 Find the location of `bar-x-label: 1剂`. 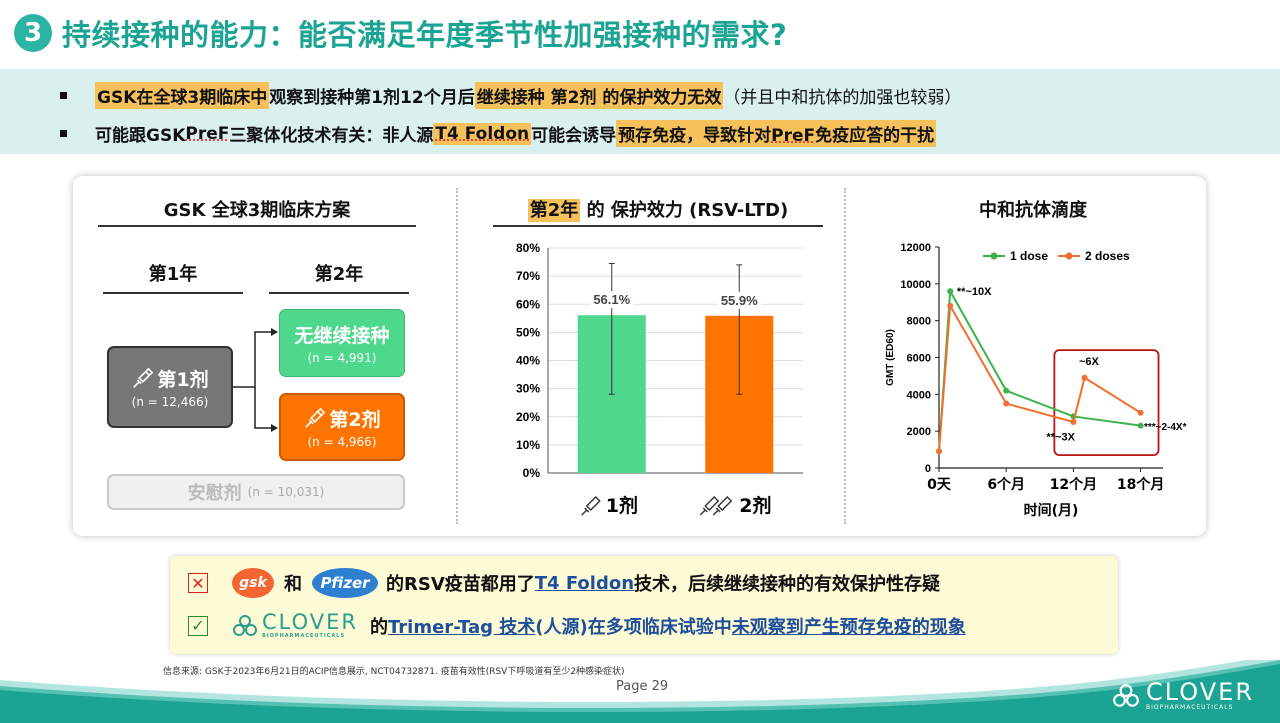

bar-x-label: 1剂 is located at coordinates (622, 505).